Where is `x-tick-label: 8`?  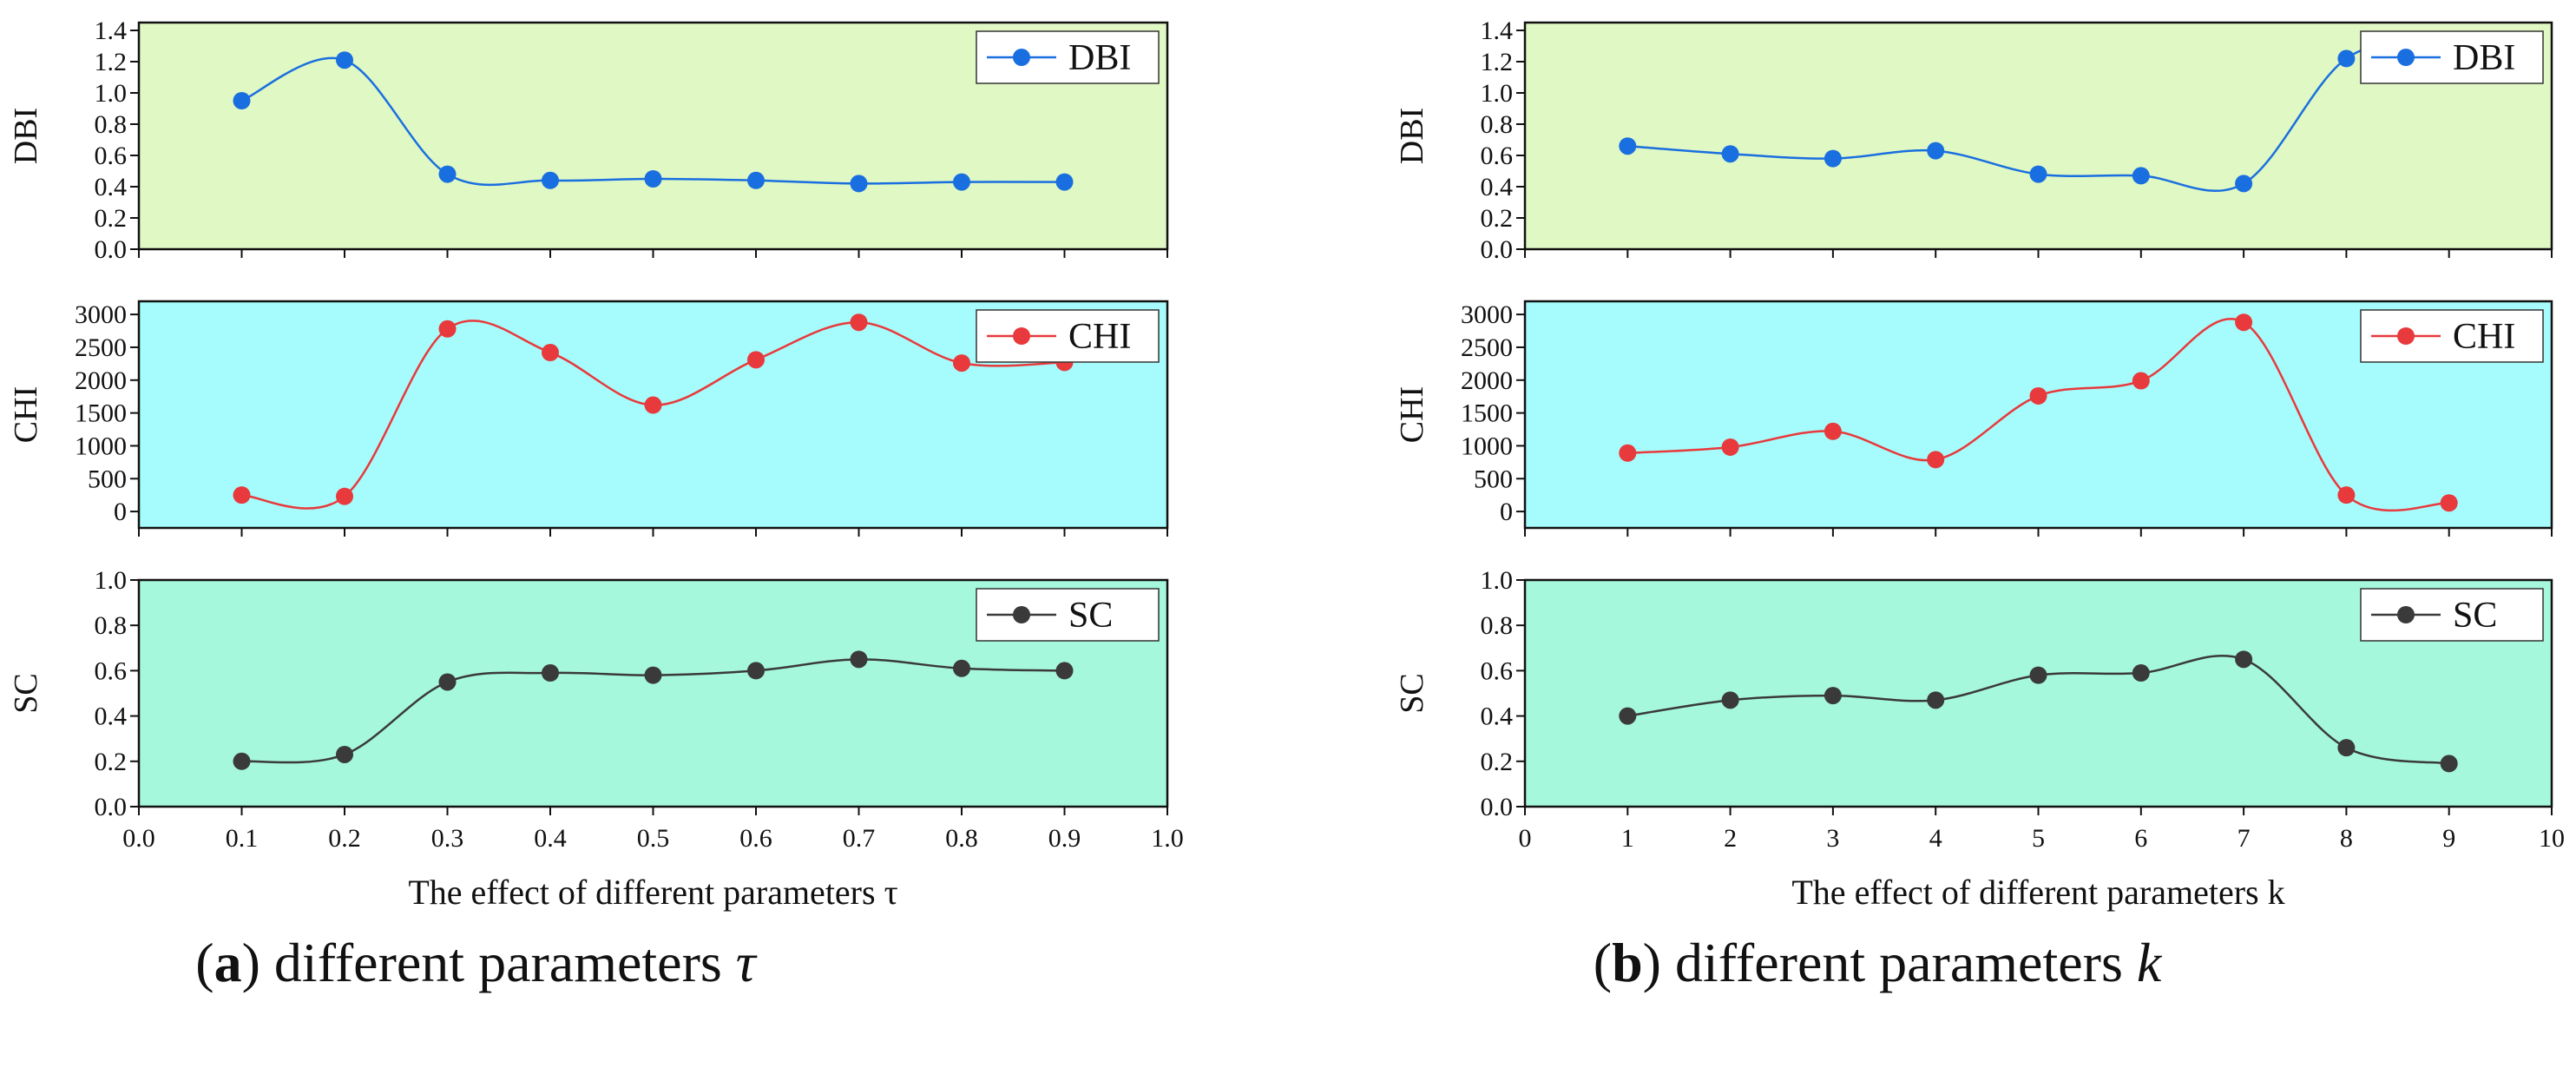 x-tick-label: 8 is located at coordinates (2347, 838).